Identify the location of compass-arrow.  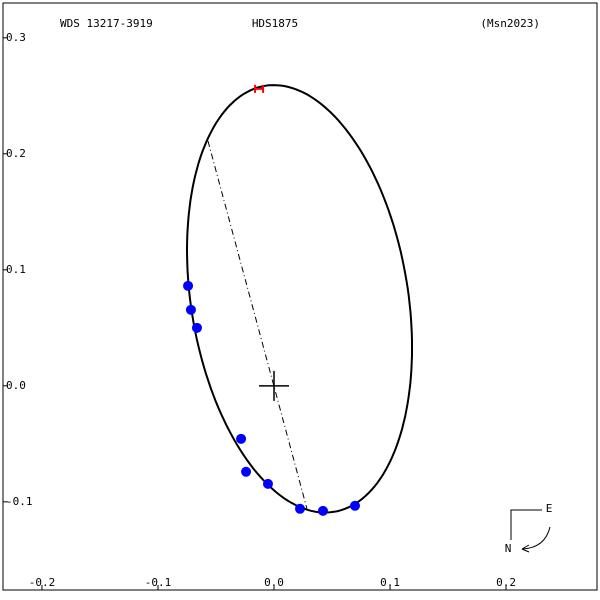
(536, 538).